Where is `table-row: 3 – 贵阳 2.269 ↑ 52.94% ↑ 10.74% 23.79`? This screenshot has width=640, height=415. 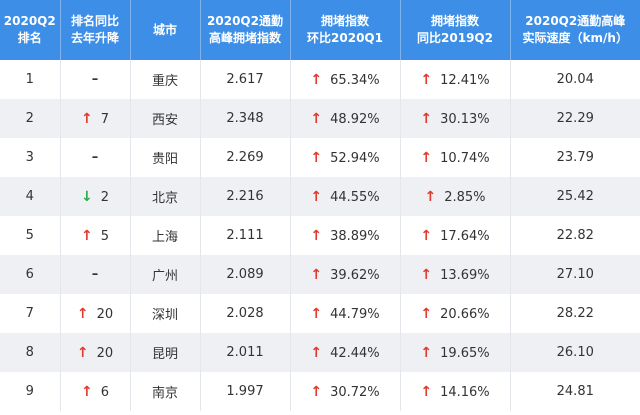 table-row: 3 – 贵阳 2.269 ↑ 52.94% ↑ 10.74% 23.79 is located at coordinates (320, 157).